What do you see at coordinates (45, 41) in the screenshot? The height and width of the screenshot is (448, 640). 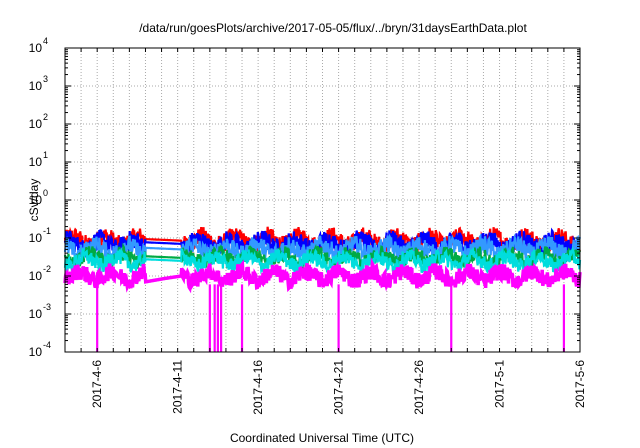 I see `y-tick-exponent: 4` at bounding box center [45, 41].